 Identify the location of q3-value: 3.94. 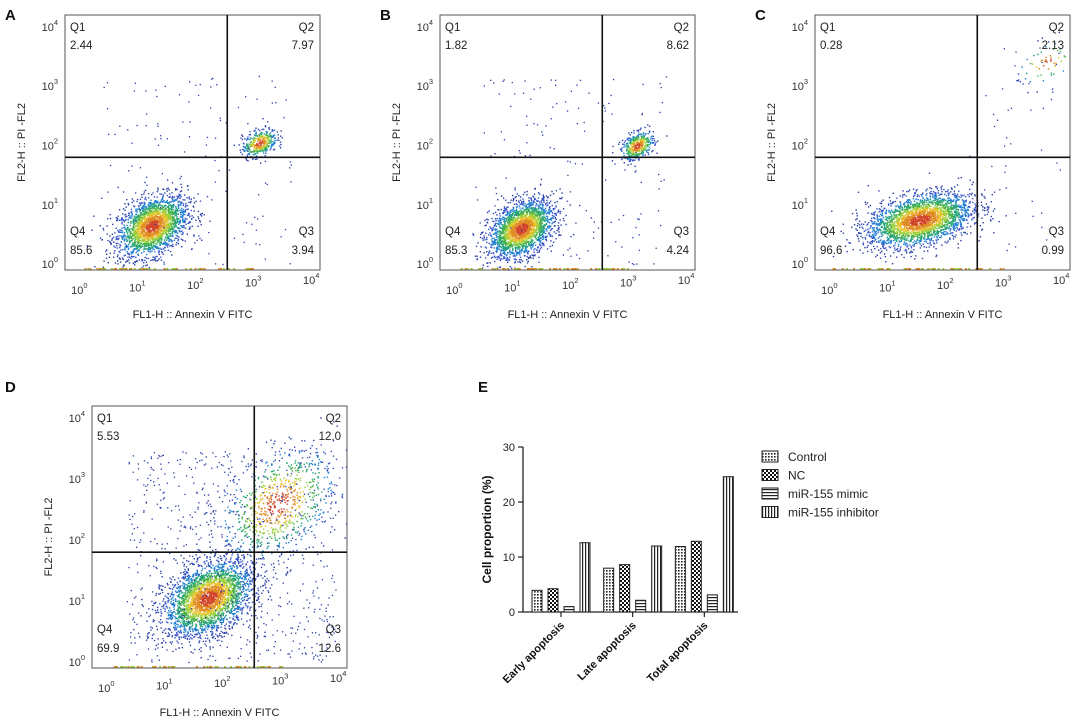
(303, 251).